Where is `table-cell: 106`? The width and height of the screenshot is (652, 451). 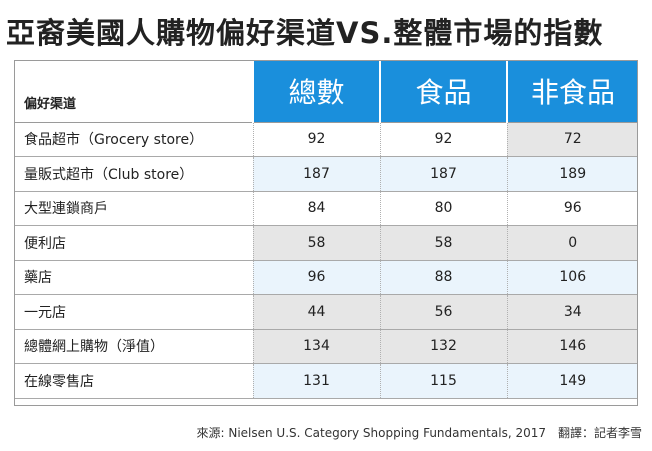 table-cell: 106 is located at coordinates (572, 277).